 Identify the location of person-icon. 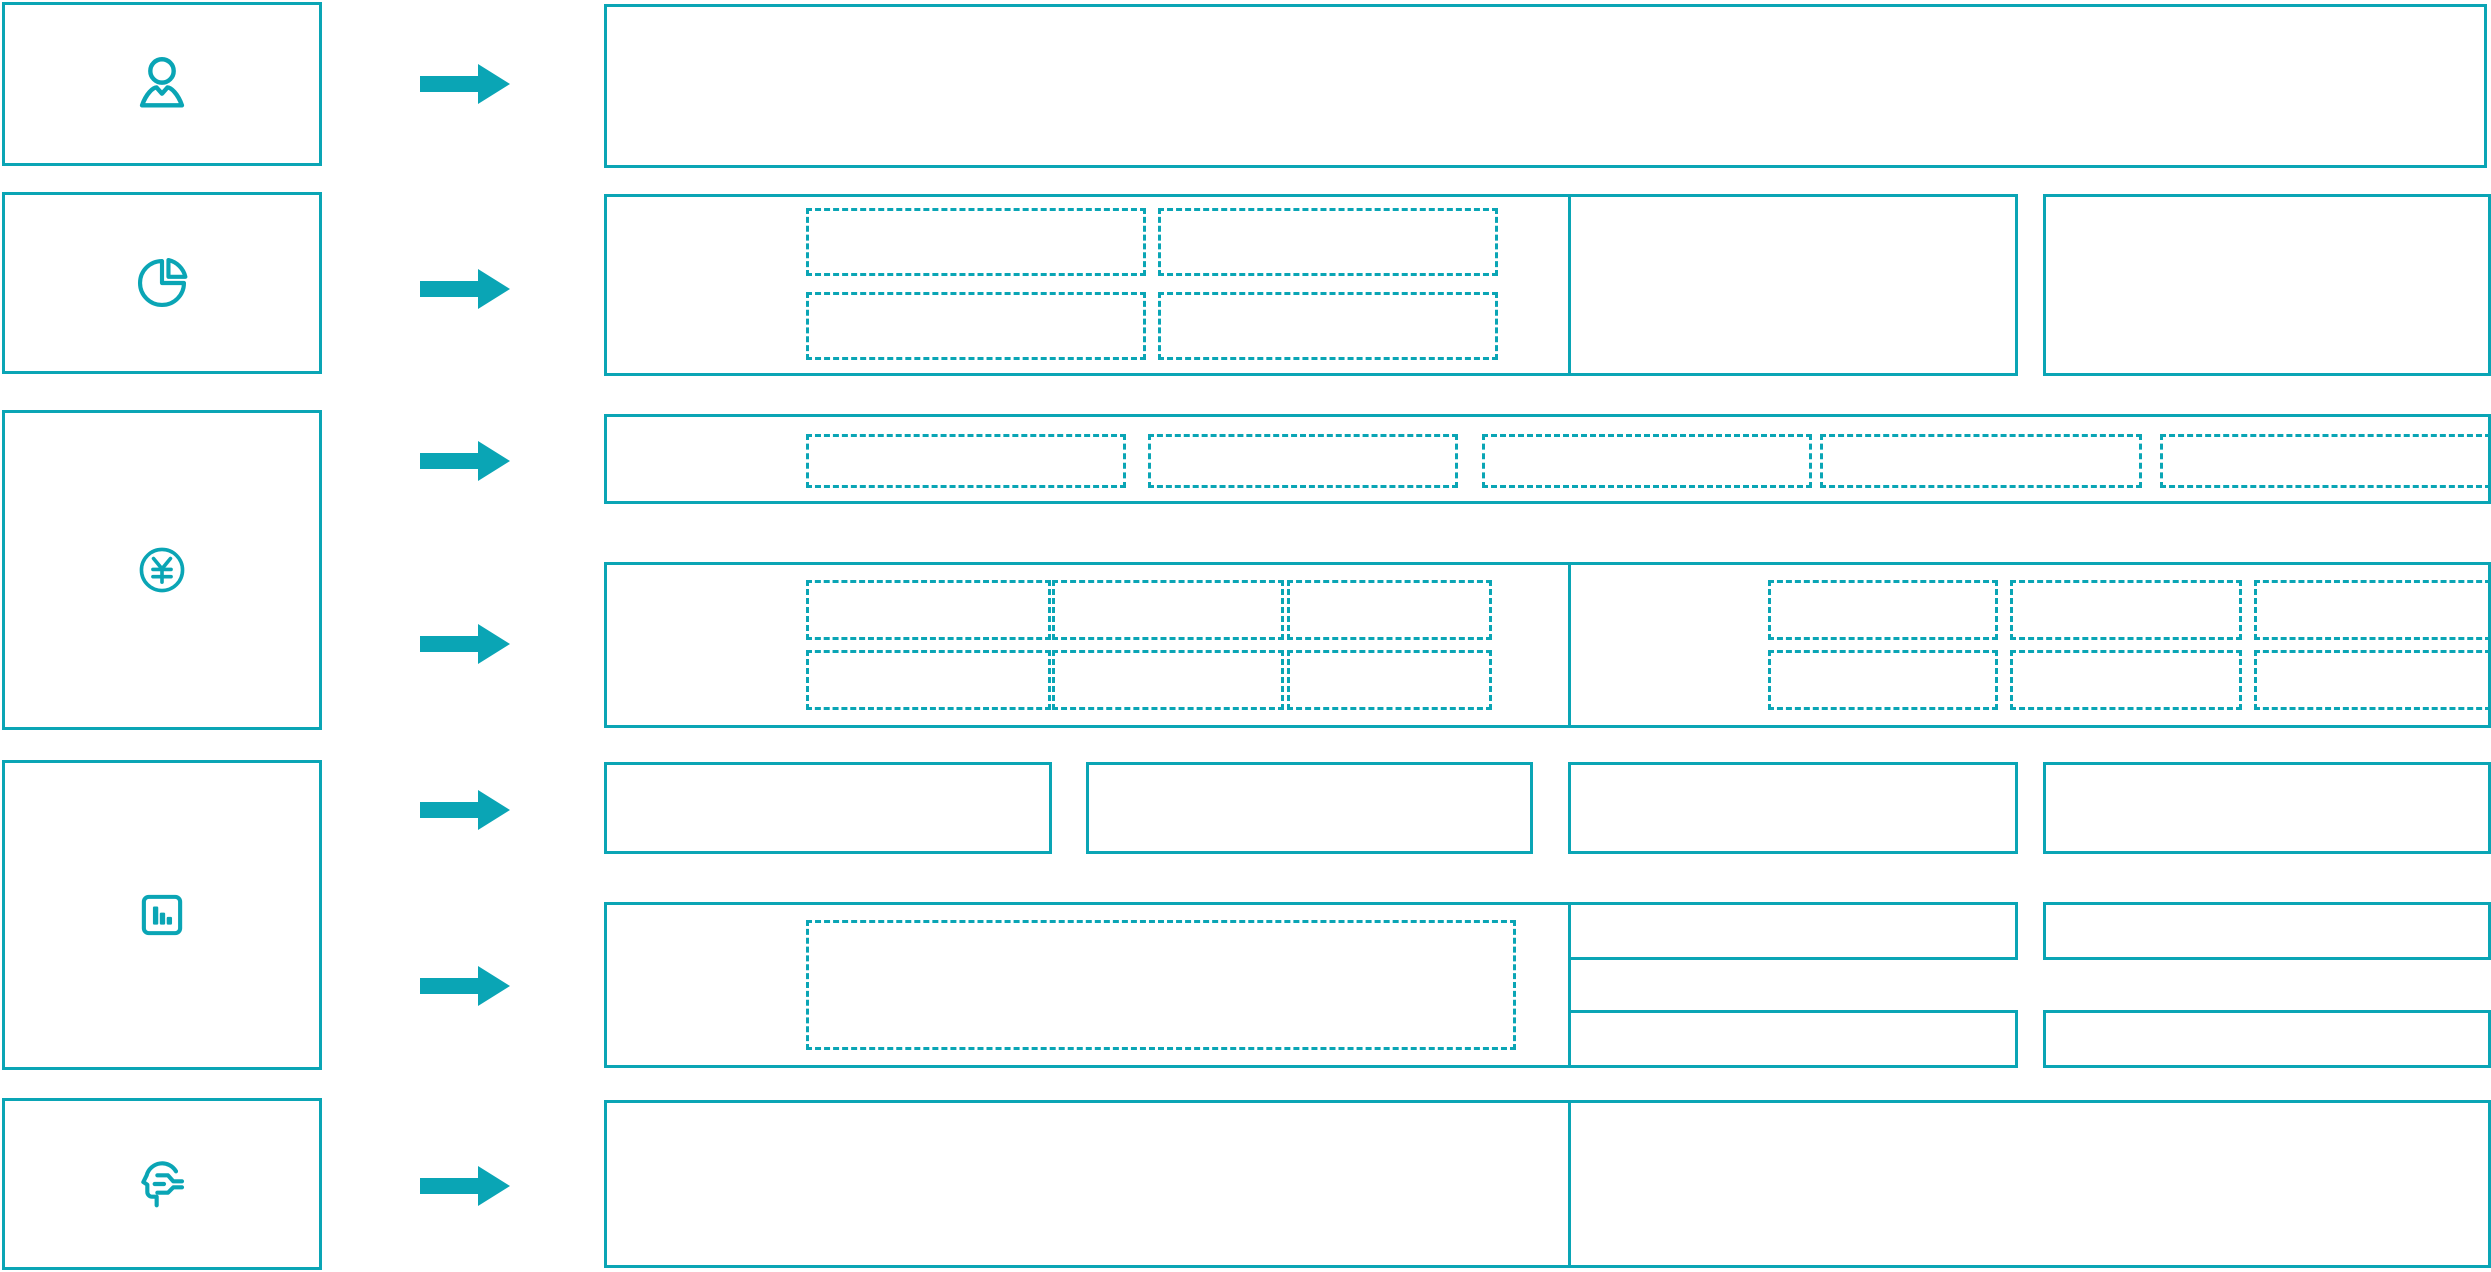
(162, 84).